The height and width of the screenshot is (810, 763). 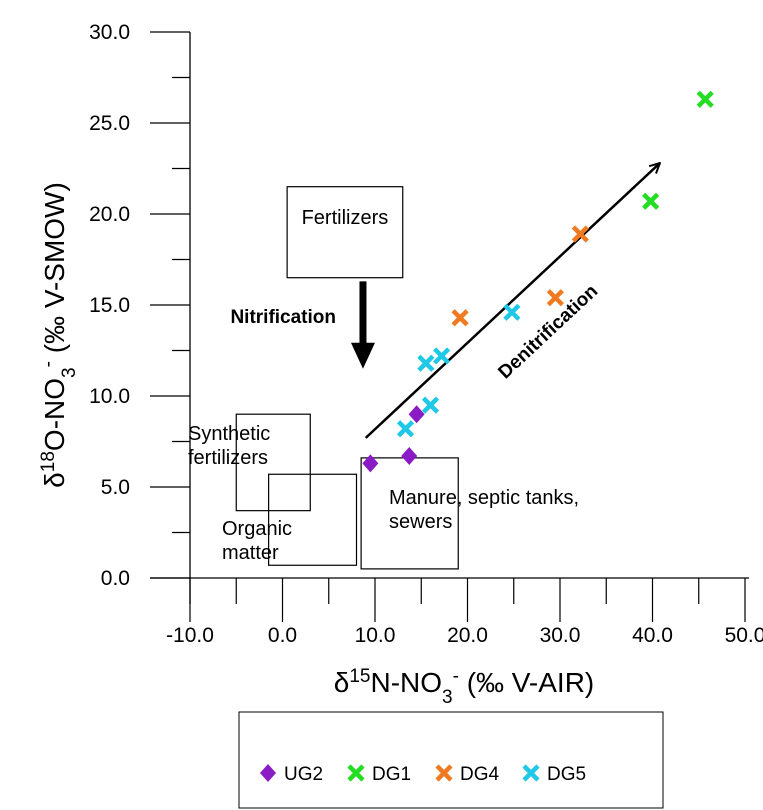 I want to click on y-tick-label: 30.0, so click(x=109, y=32).